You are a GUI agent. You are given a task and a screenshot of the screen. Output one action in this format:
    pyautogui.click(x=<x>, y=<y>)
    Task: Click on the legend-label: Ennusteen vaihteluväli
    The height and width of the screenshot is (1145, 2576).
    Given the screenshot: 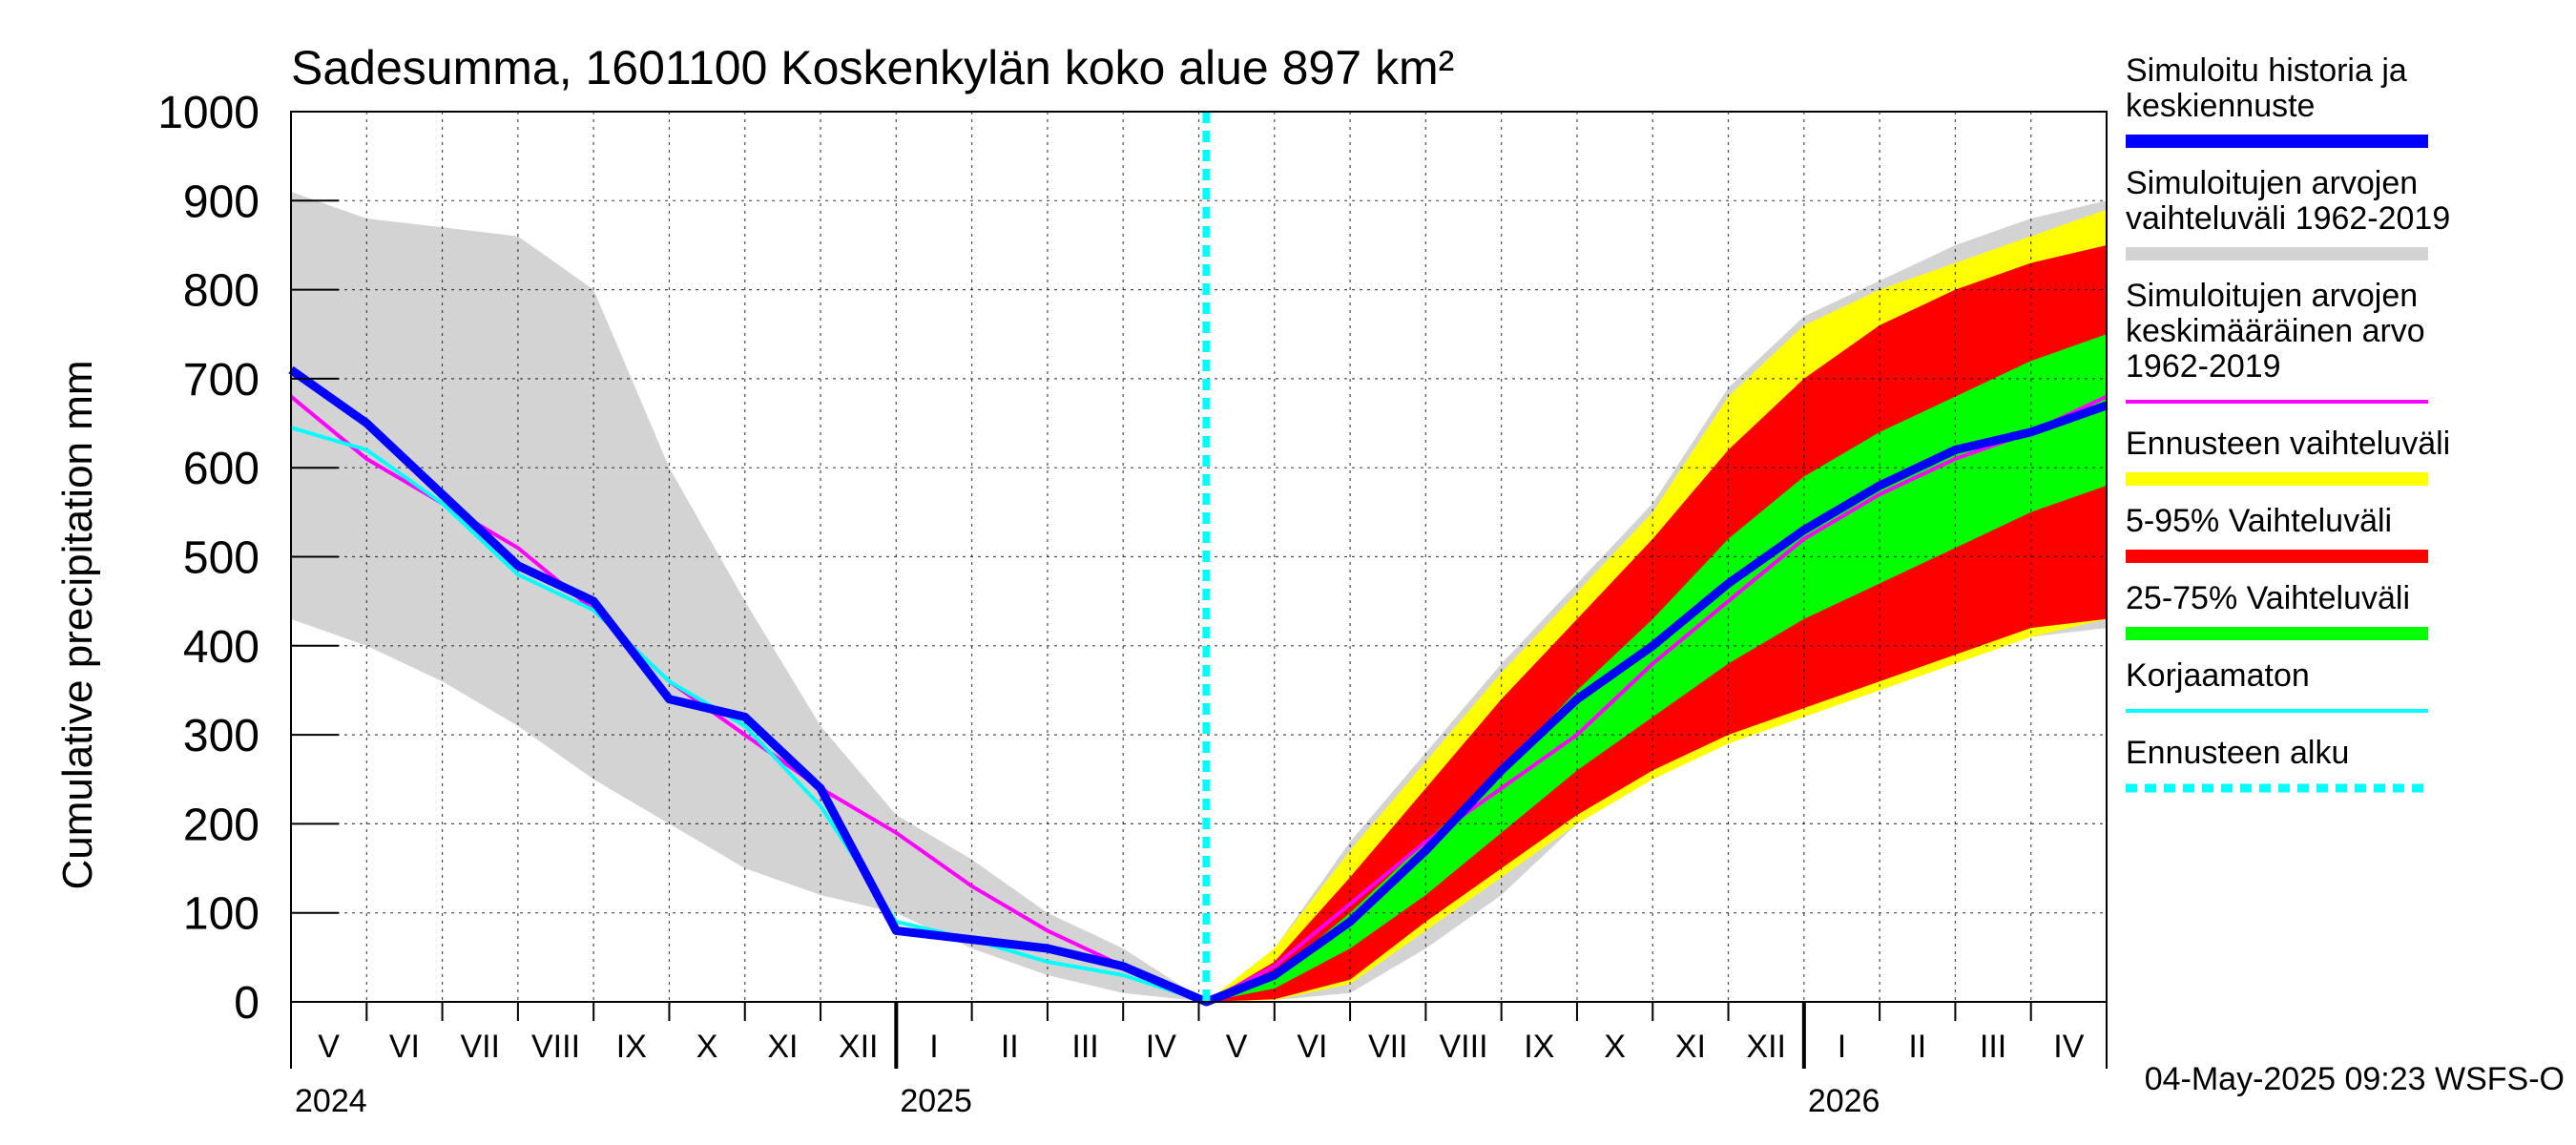 What is the action you would take?
    pyautogui.click(x=2288, y=444)
    